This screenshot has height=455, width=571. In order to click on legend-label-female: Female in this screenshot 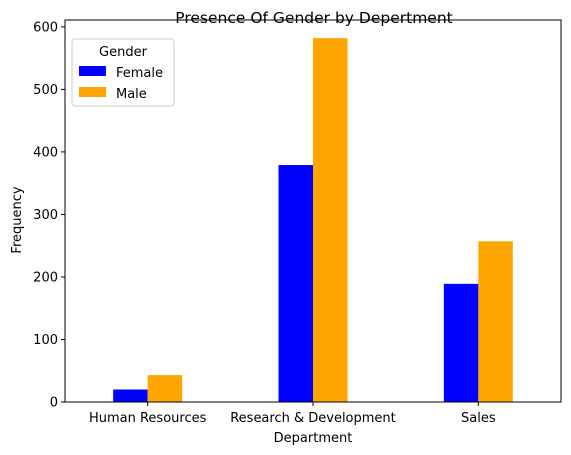, I will do `click(139, 73)`.